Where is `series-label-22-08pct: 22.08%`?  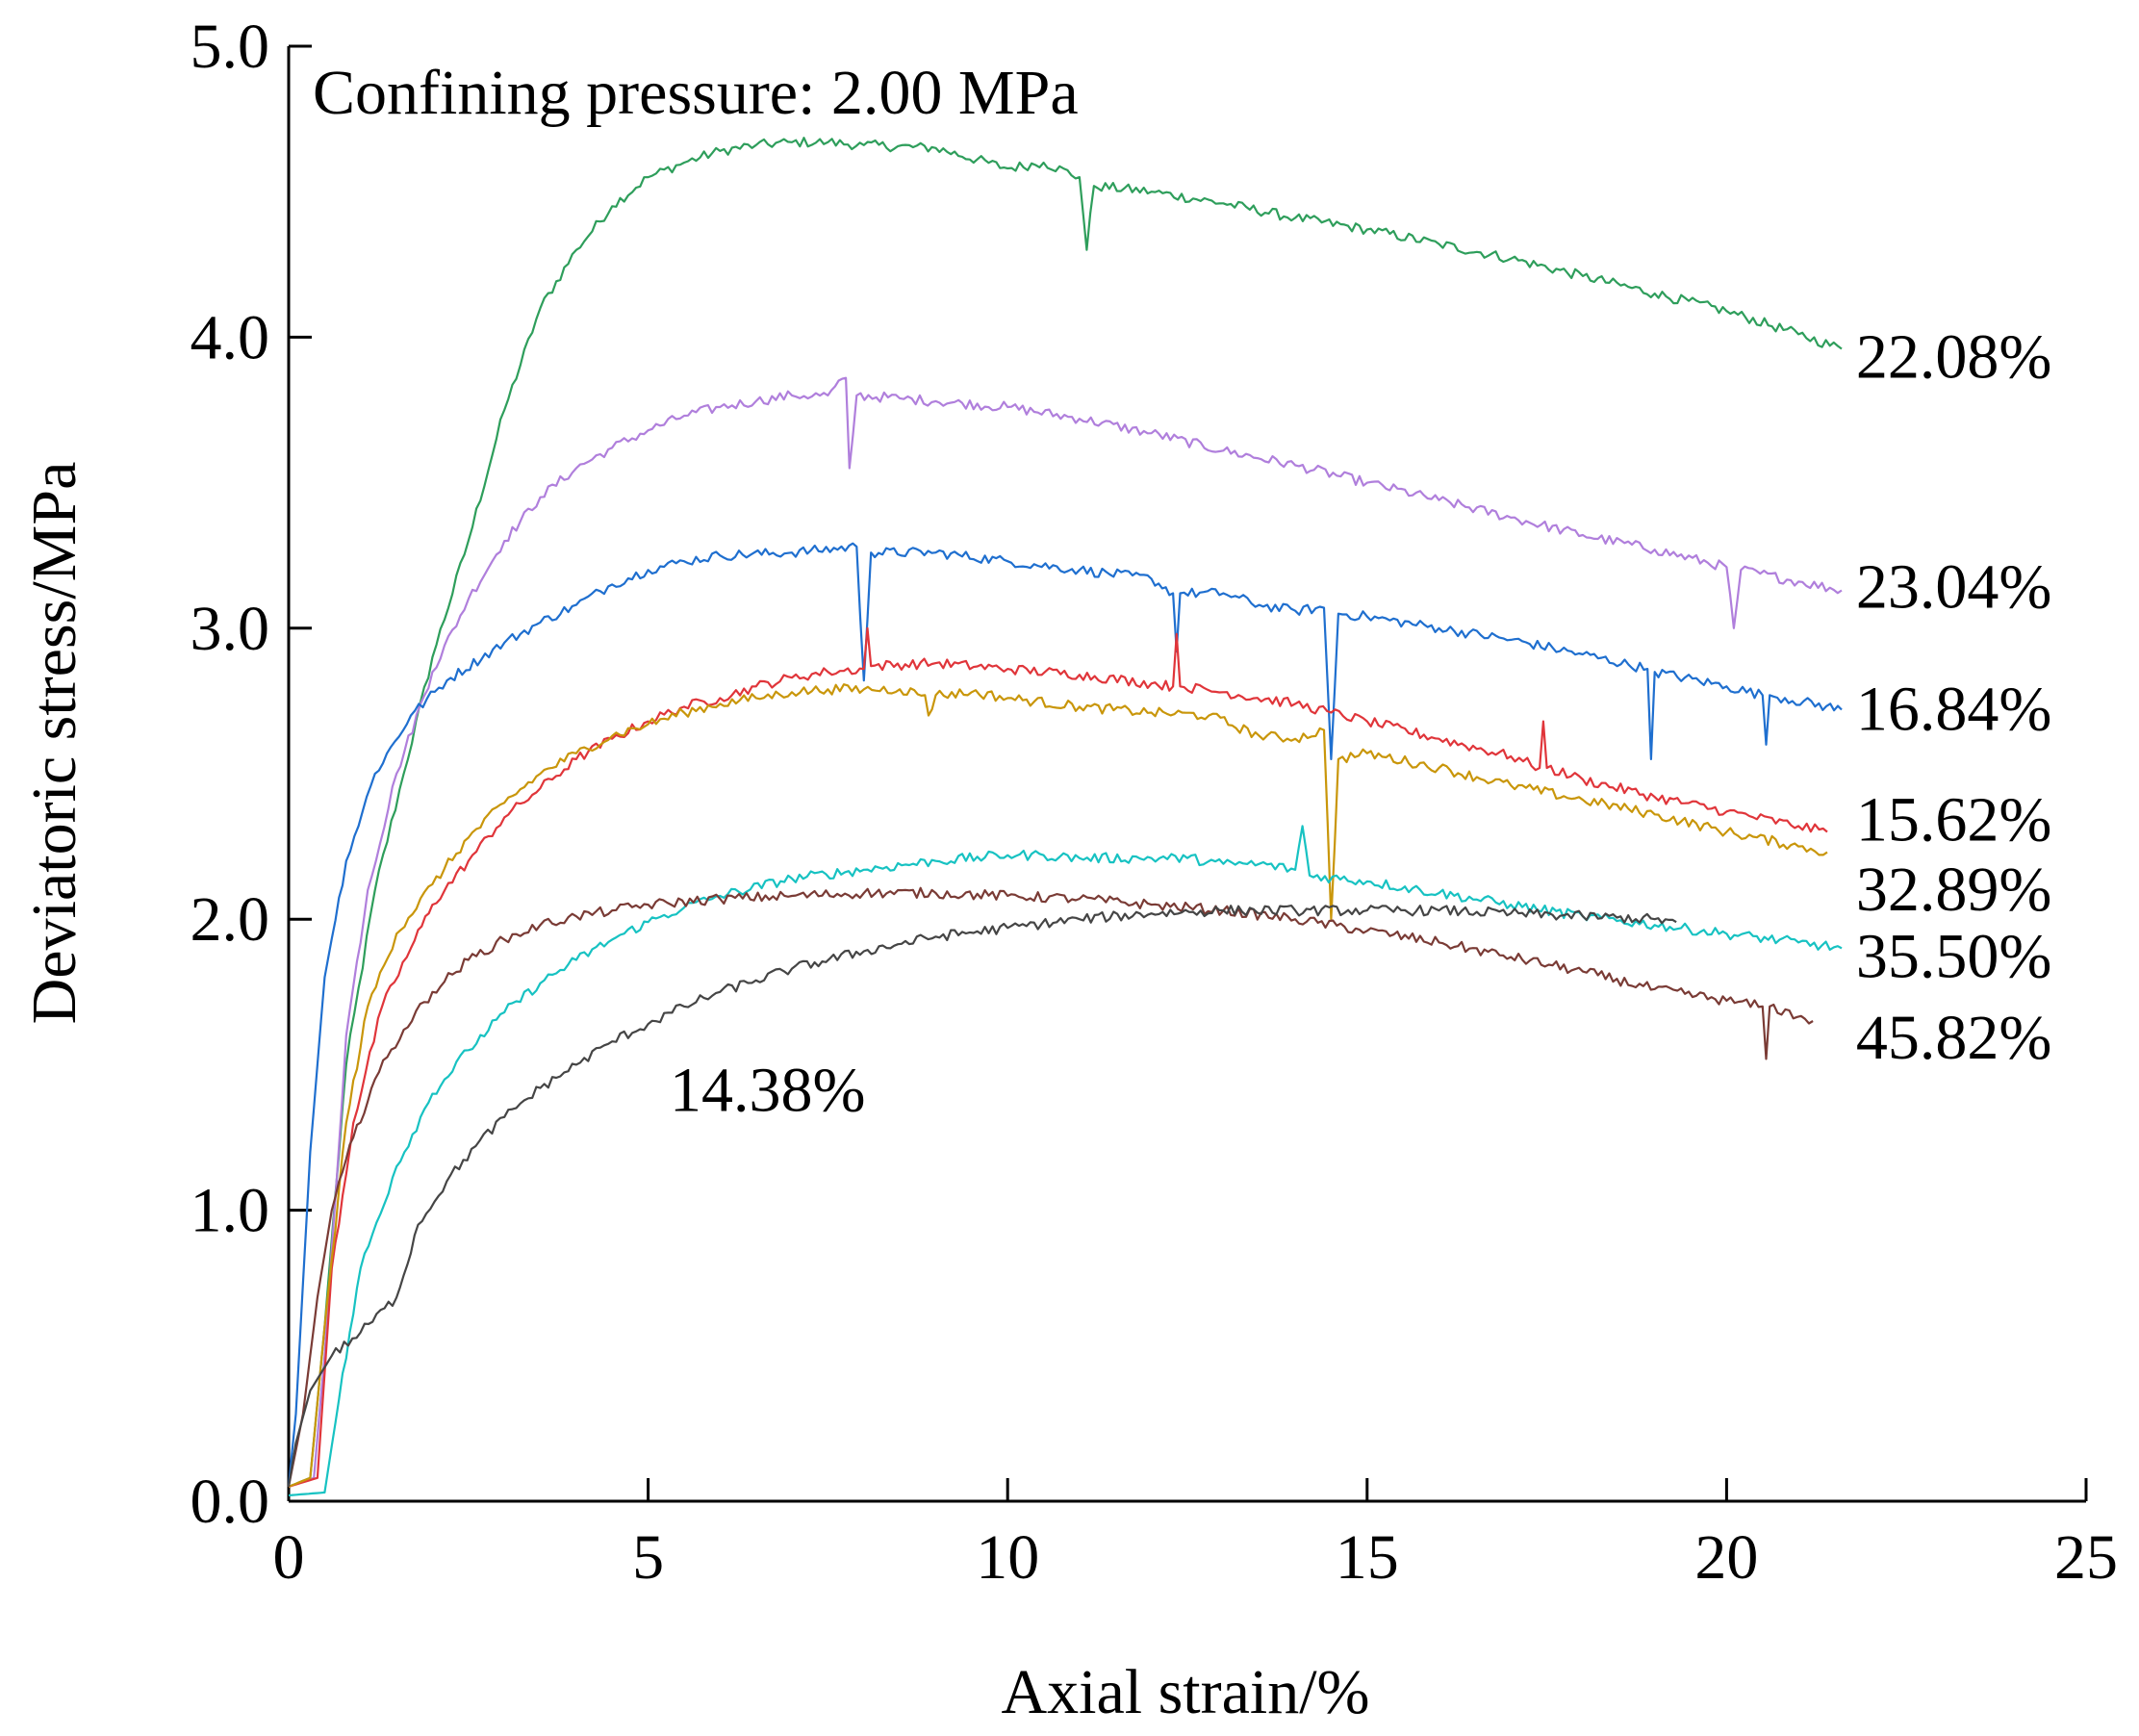
series-label-22-08pct: 22.08% is located at coordinates (1954, 357).